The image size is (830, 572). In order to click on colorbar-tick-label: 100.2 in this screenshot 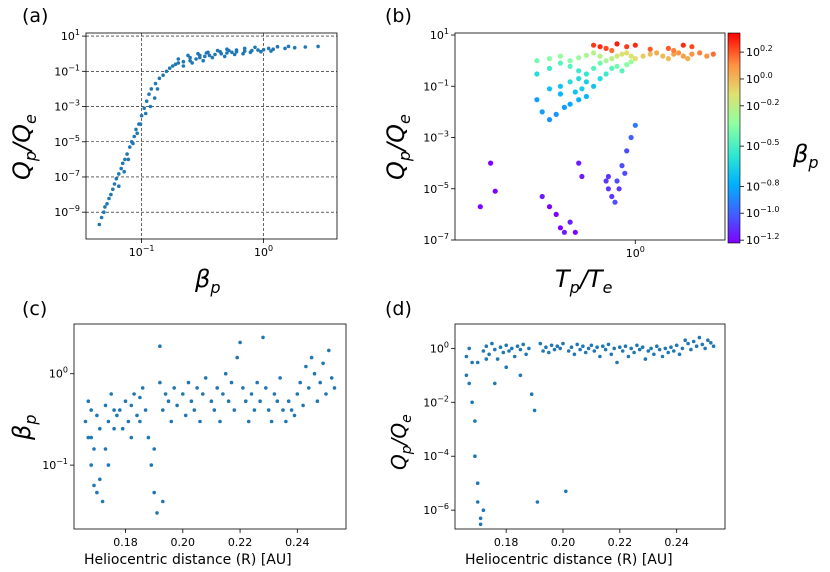, I will do `click(759, 51)`.